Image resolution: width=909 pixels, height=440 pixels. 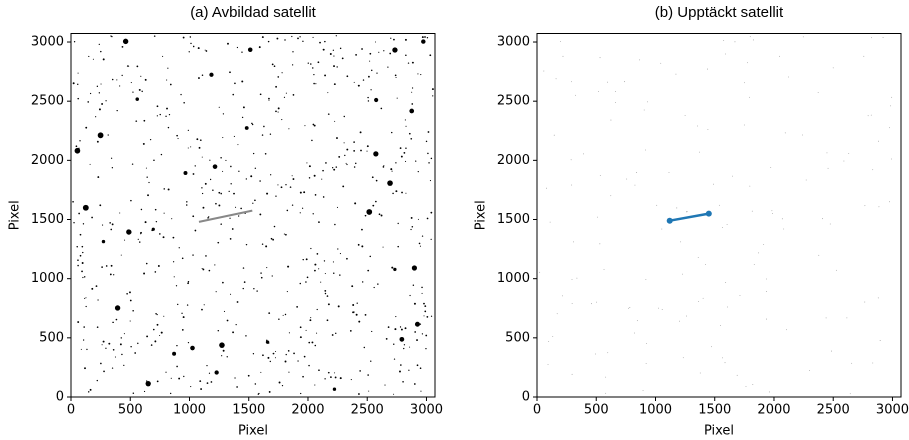 What do you see at coordinates (47, 42) in the screenshot?
I see `y-tick-label: 3000` at bounding box center [47, 42].